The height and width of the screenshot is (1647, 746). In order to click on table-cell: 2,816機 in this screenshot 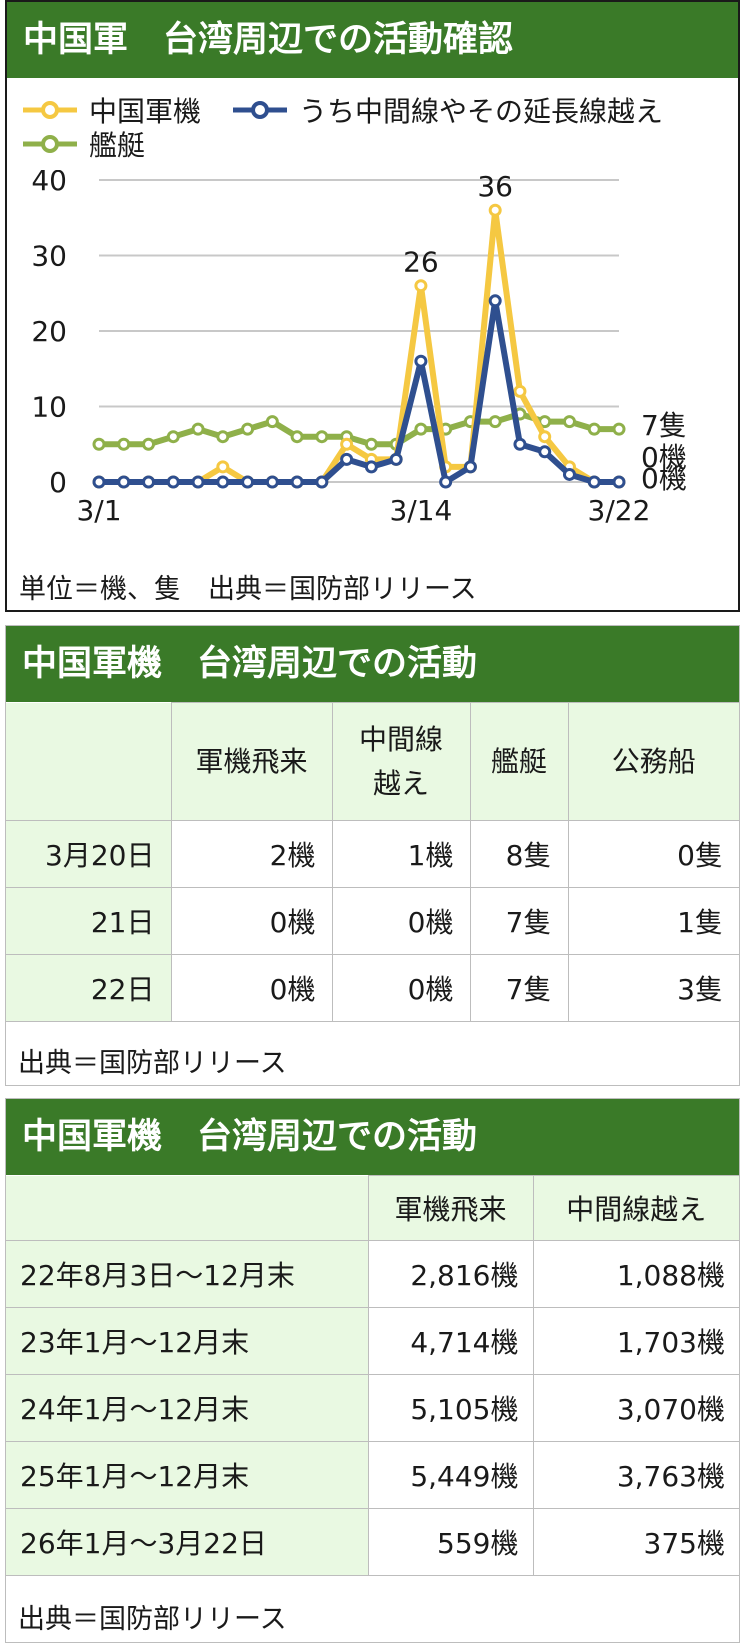, I will do `click(450, 1274)`.